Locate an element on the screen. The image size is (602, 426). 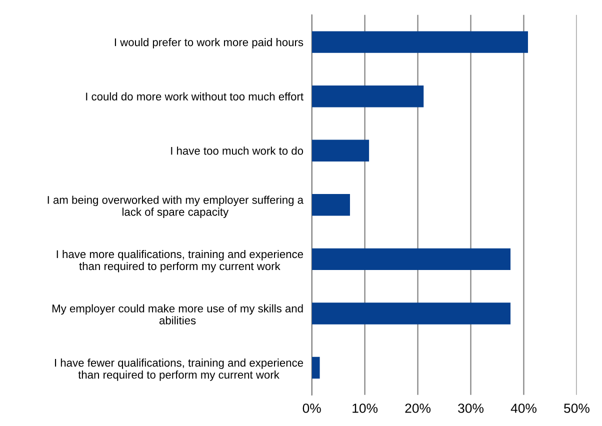
y-tick-label: I could do more work without too much effort is located at coordinates (195, 96).